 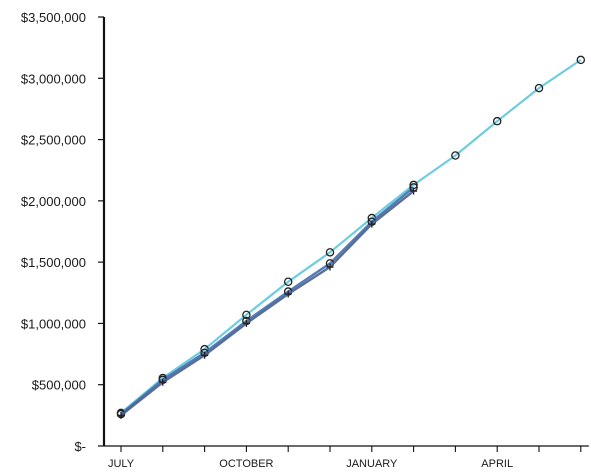 What do you see at coordinates (59, 385) in the screenshot?
I see `y-tick-label: $500,000` at bounding box center [59, 385].